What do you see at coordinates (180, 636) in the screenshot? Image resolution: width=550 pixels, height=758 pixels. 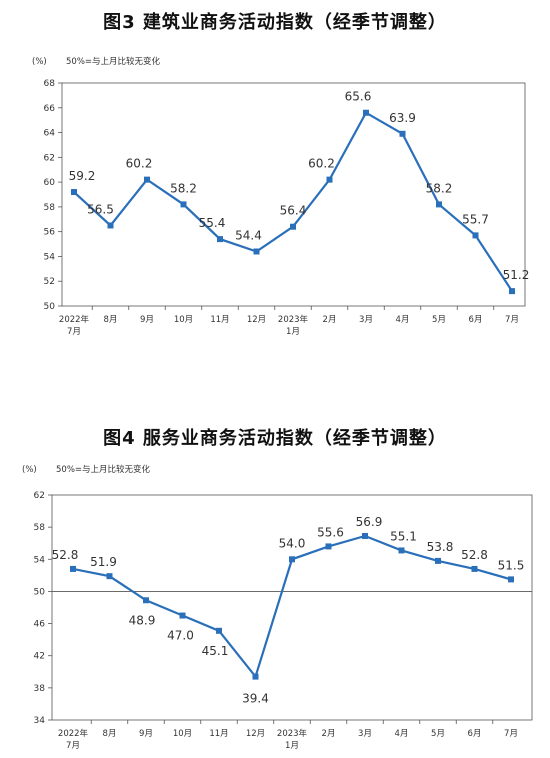 I see `data-label: 47.0` at bounding box center [180, 636].